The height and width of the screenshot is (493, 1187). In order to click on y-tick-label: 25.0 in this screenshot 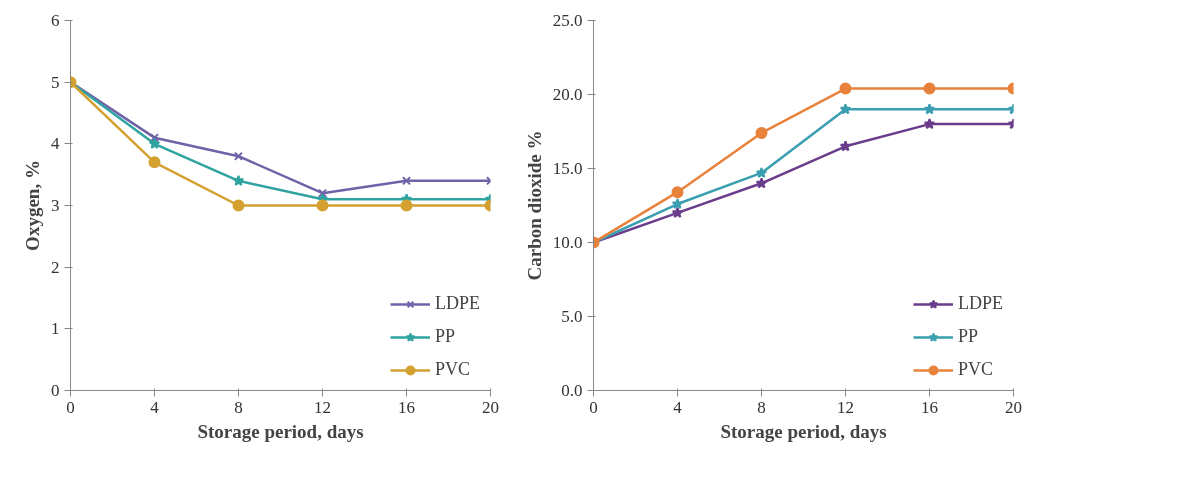, I will do `click(567, 20)`.